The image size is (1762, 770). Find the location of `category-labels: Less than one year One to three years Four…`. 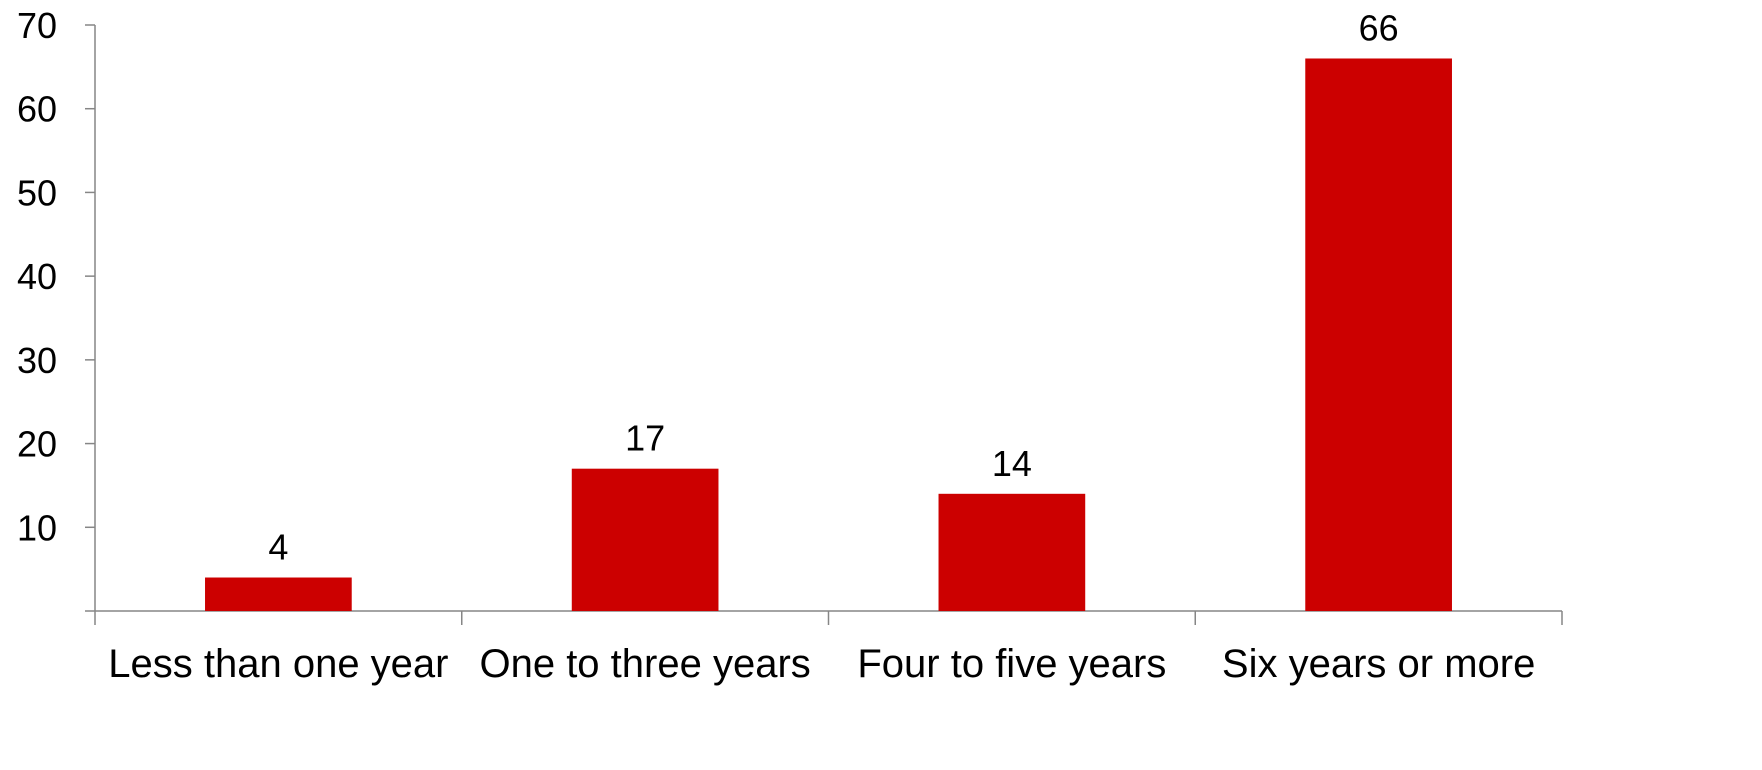

category-labels: Less than one year One to three years Four… is located at coordinates (821, 664).